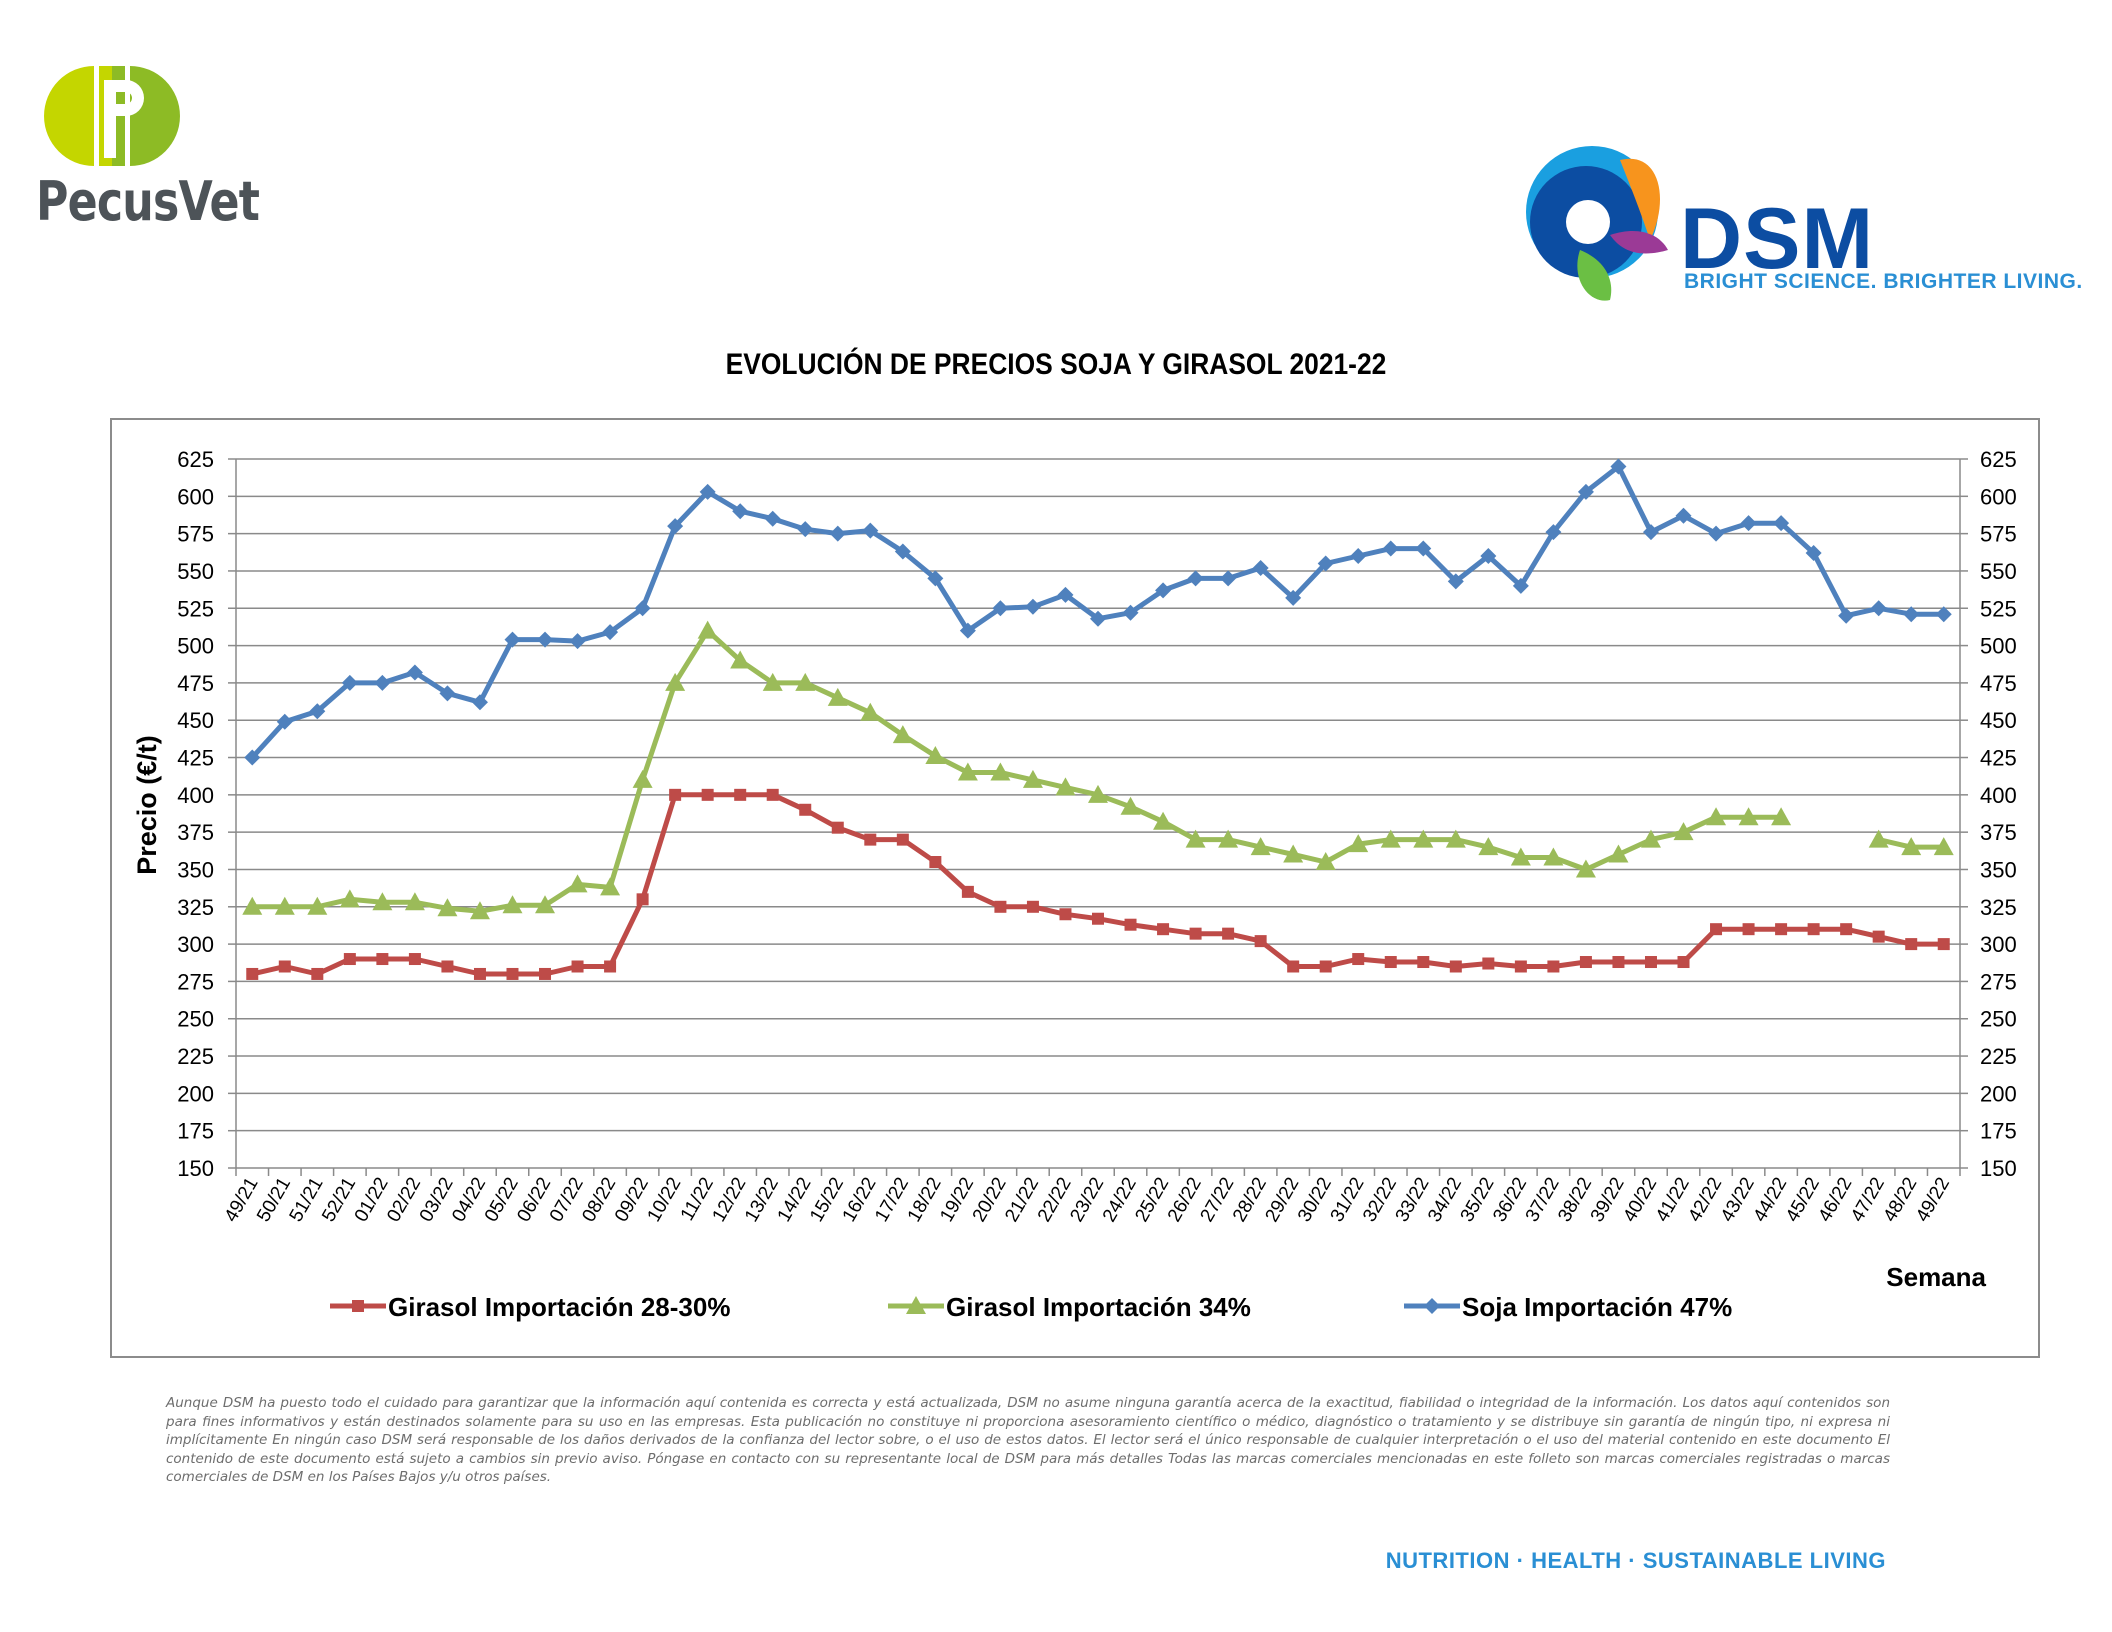  Describe the element at coordinates (195, 683) in the screenshot. I see `y-tick-label: 475` at that location.